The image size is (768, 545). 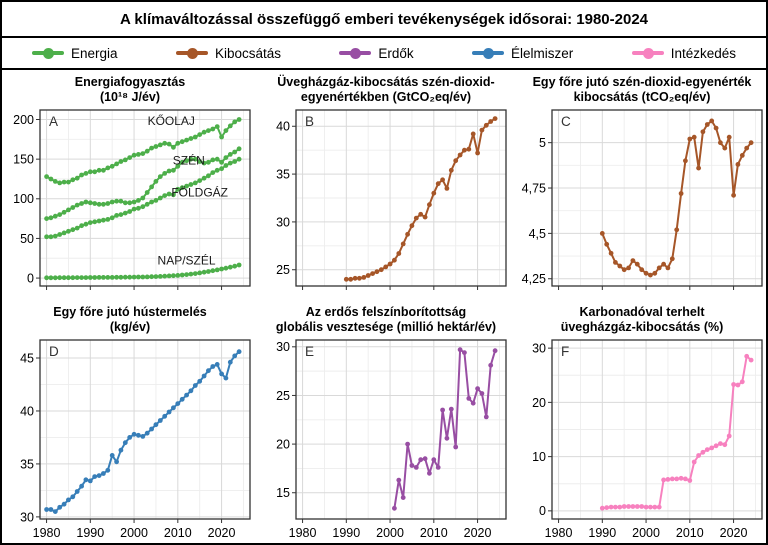 I want to click on legend-item-label: Élelmiszer, so click(x=542, y=53).